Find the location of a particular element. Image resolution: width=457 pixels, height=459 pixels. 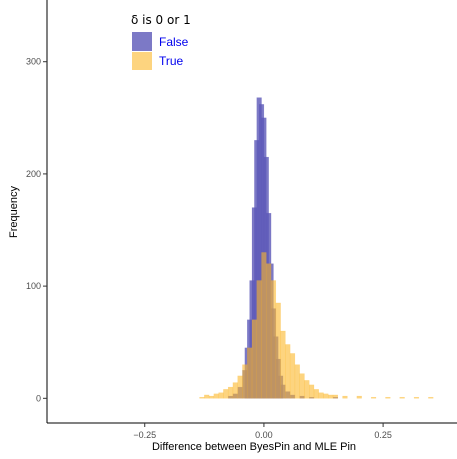

x-axis-title: Difference between ByesPin and MLE Pin is located at coordinates (254, 447).